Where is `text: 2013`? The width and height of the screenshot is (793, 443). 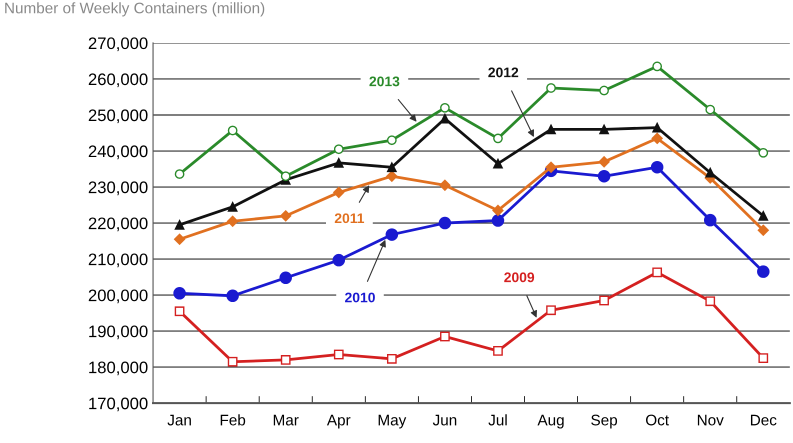 text: 2013 is located at coordinates (384, 81).